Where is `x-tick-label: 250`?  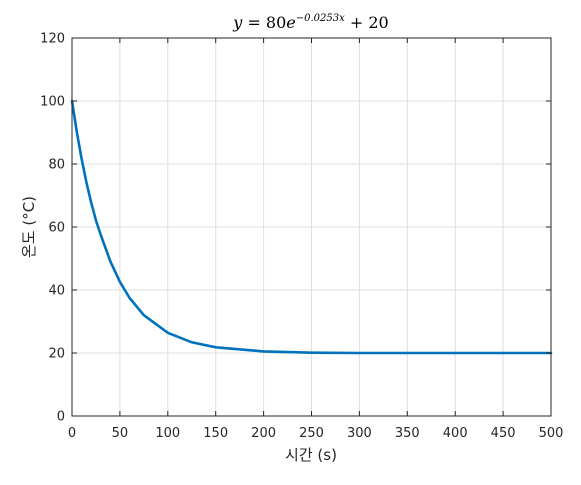 x-tick-label: 250 is located at coordinates (311, 433).